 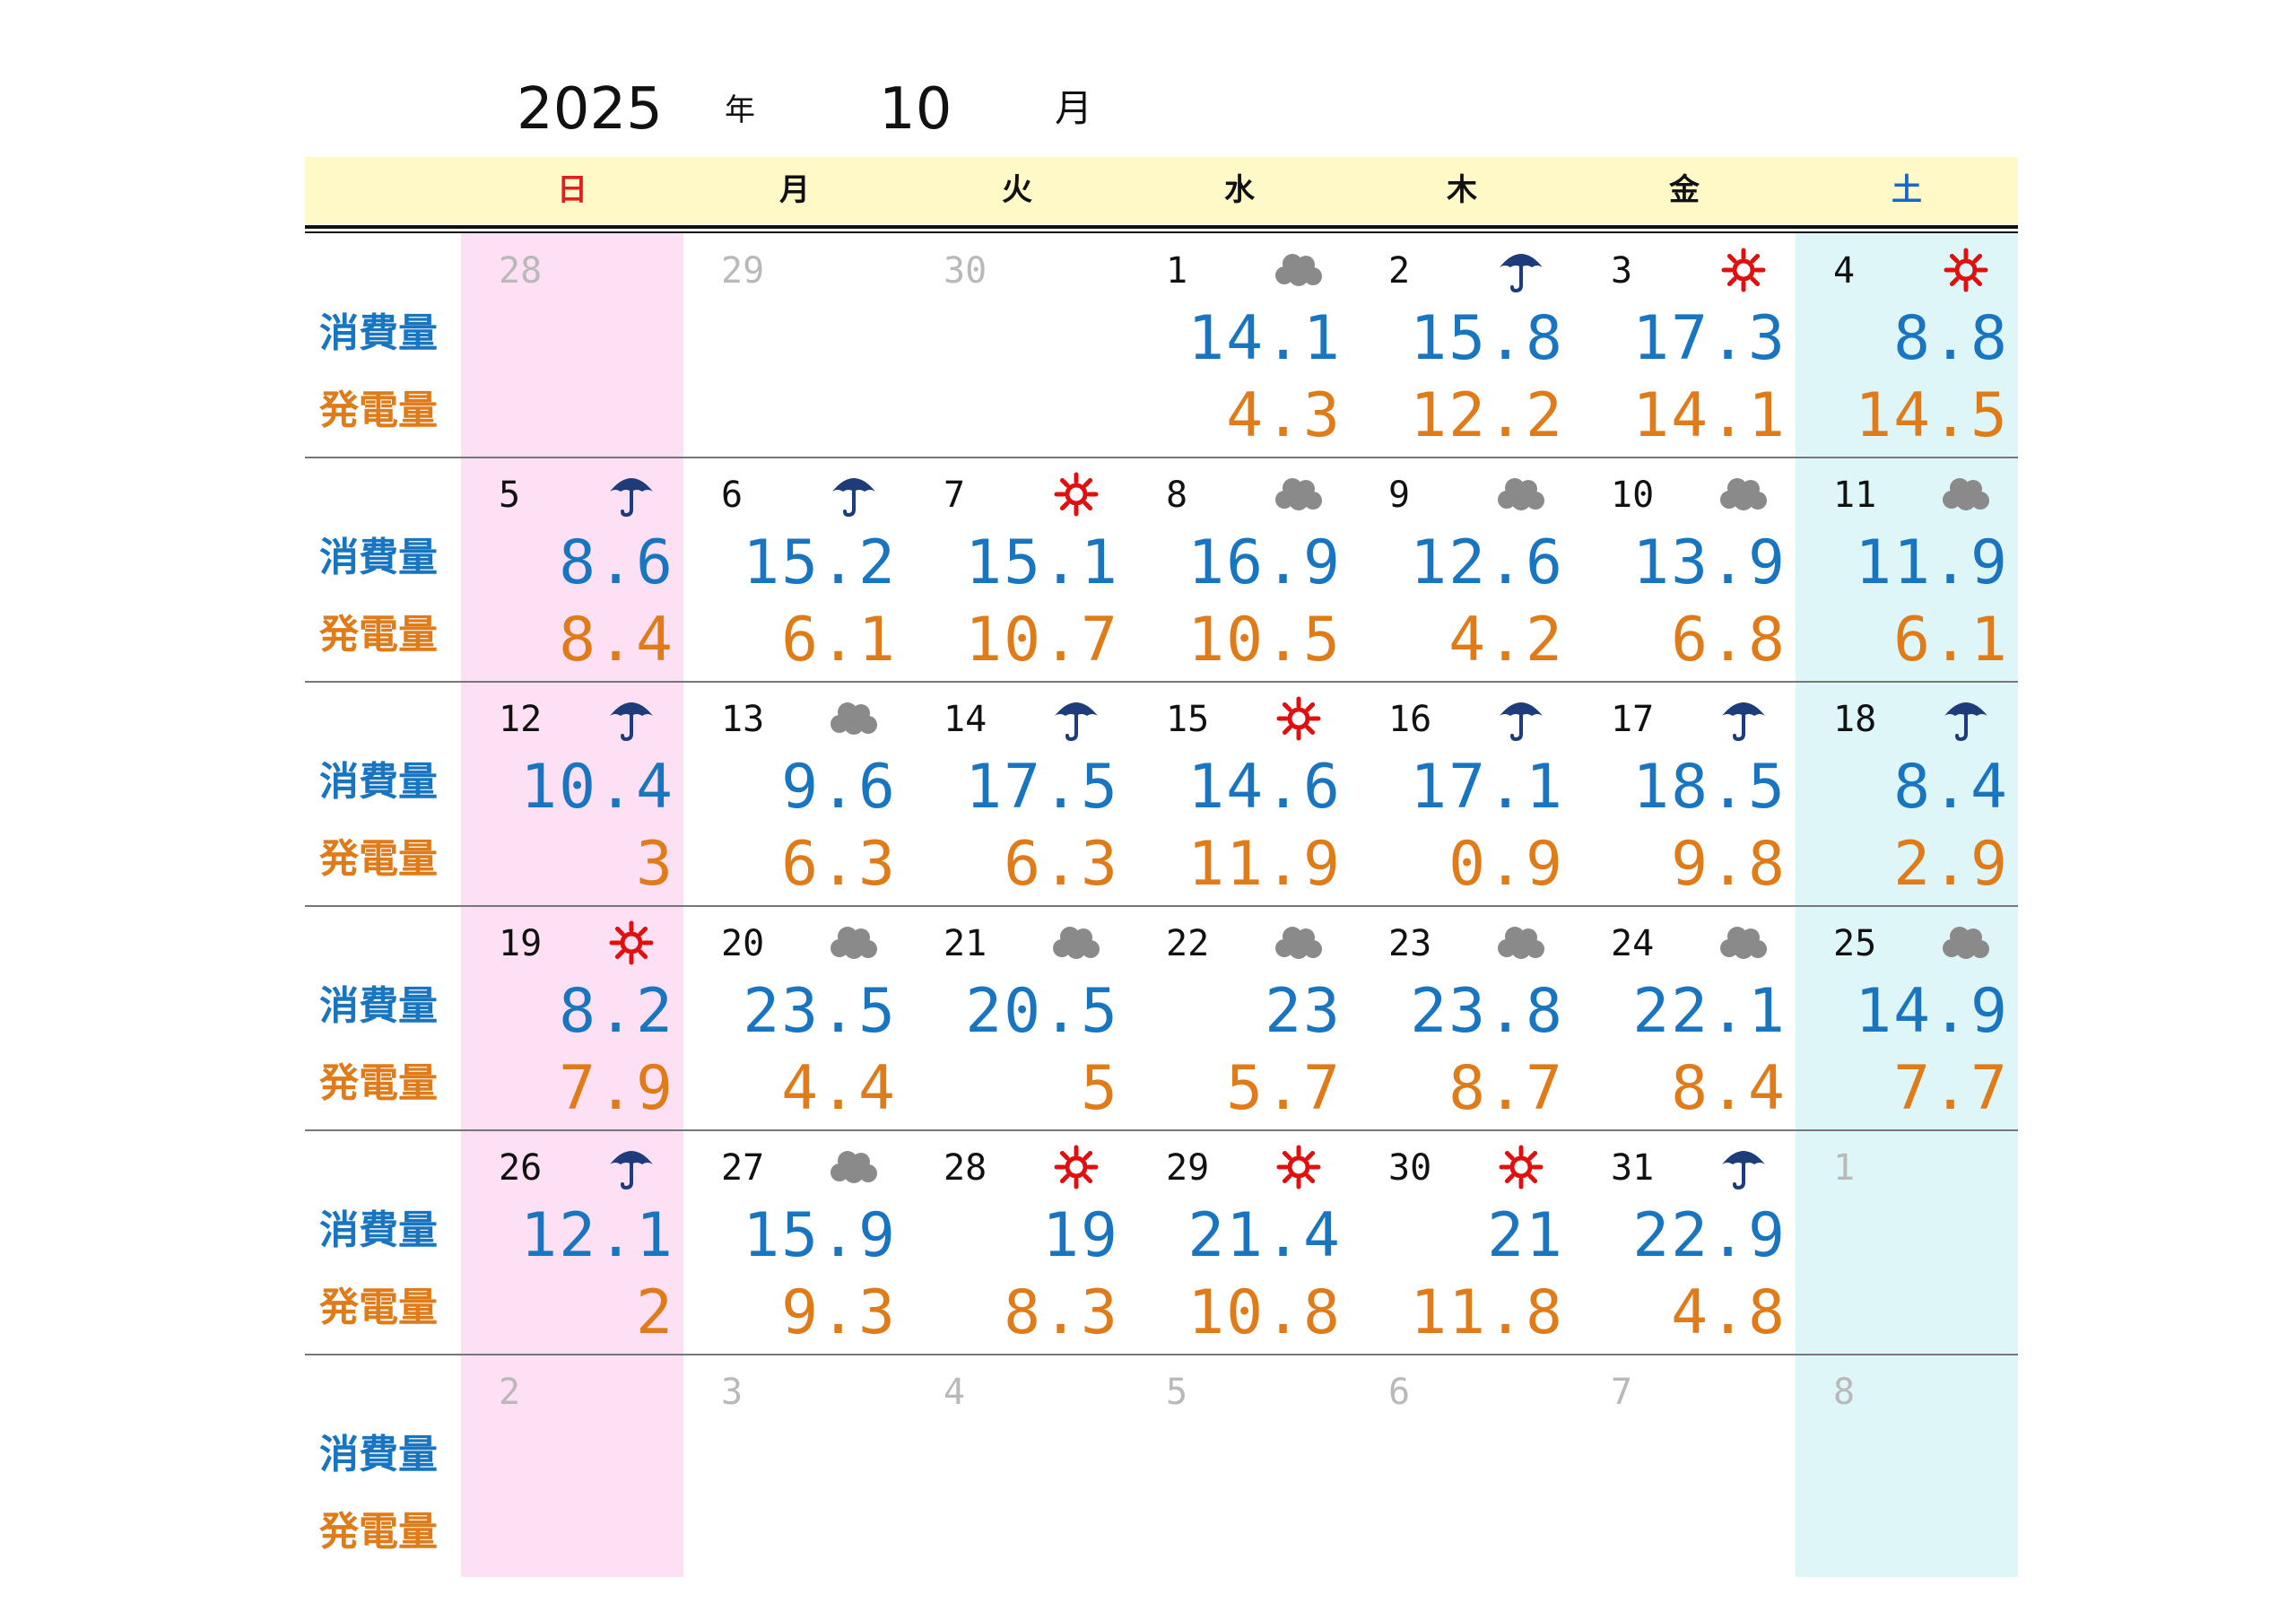 What do you see at coordinates (1709, 1235) in the screenshot?
I see `consumption-value: 22.9` at bounding box center [1709, 1235].